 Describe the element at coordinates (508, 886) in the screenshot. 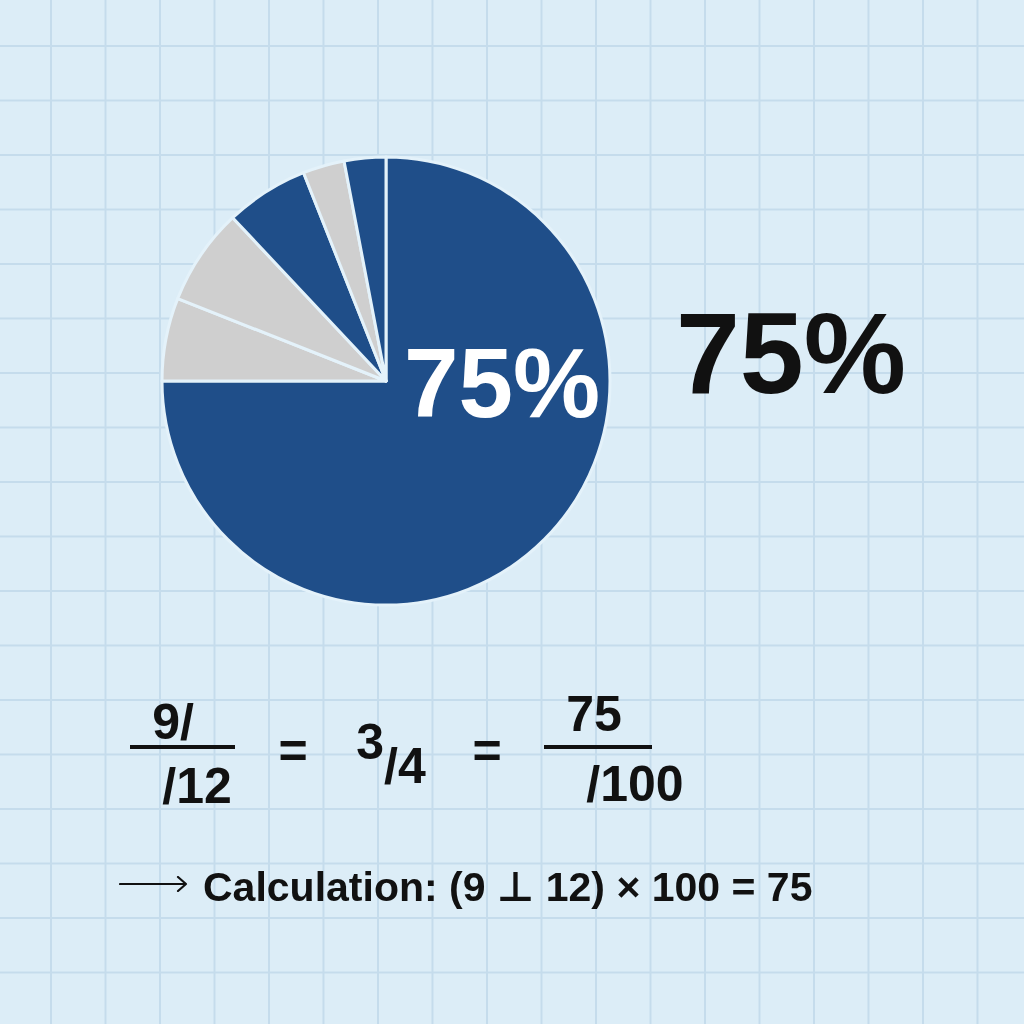

I see `text: Calculation: (9 ⊥ 12) × 100 = 75` at that location.